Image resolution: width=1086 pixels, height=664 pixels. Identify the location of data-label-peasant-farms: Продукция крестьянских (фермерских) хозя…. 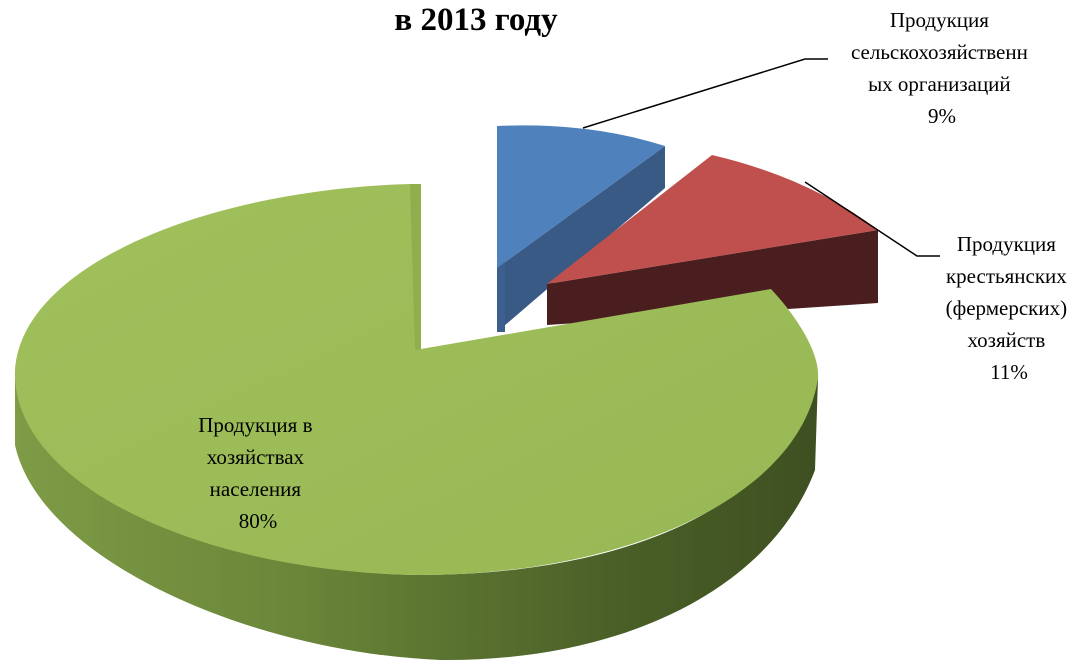
(1009, 308).